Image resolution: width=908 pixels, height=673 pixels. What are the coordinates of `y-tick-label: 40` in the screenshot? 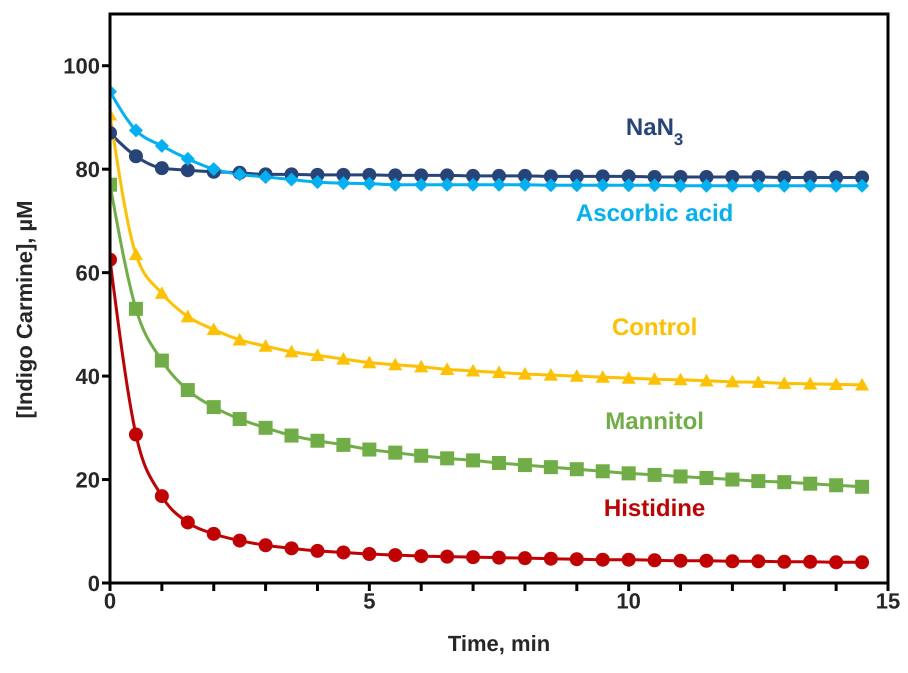 It's located at (88, 376).